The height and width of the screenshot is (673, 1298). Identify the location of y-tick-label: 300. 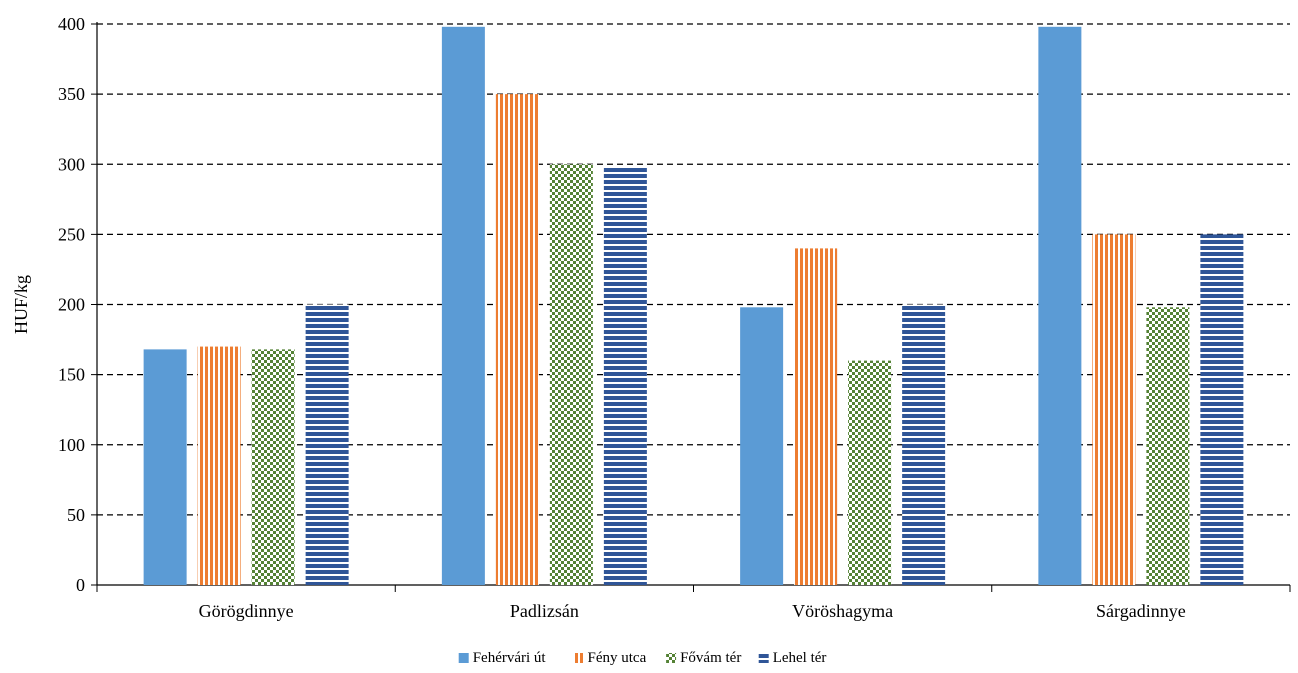
(71, 164).